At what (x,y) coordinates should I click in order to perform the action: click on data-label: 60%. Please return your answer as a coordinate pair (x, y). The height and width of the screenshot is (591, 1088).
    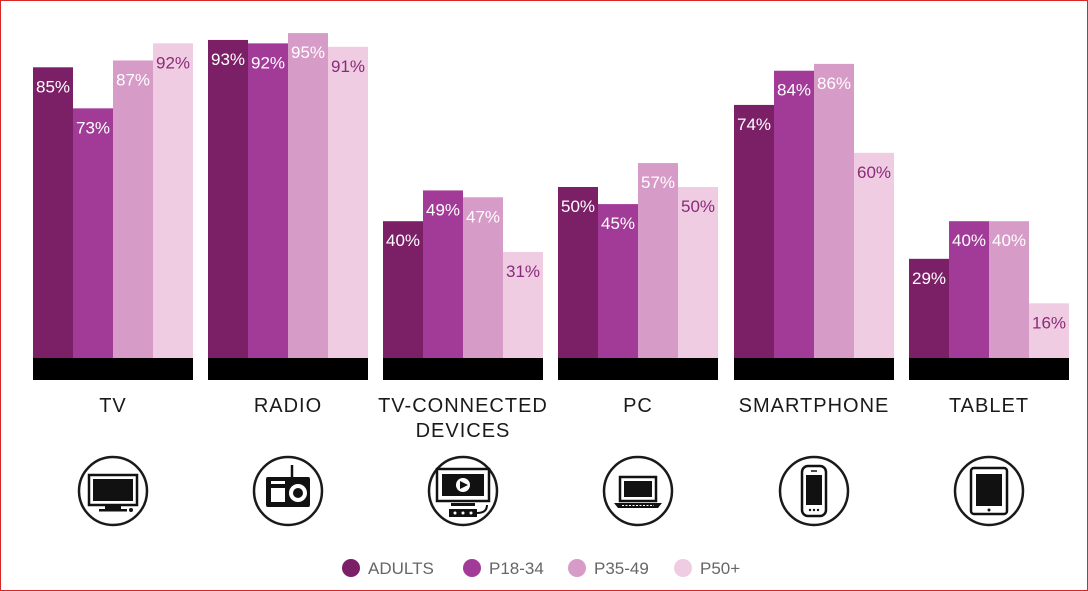
    Looking at the image, I should click on (874, 172).